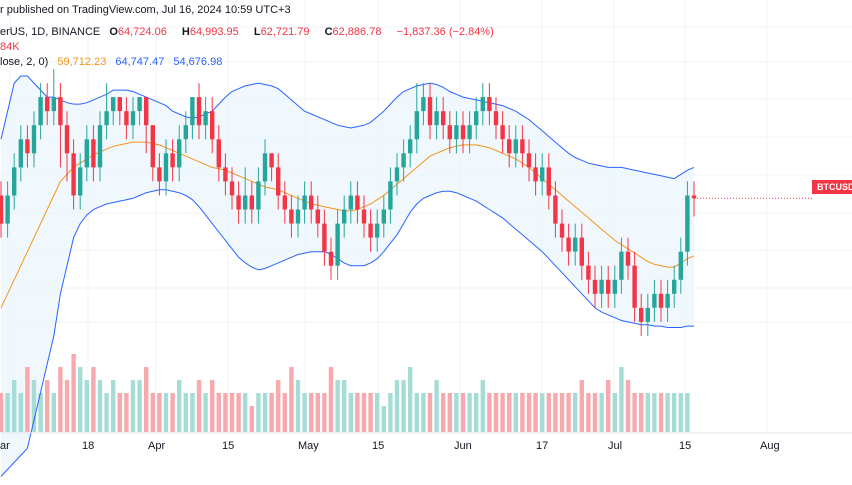 This screenshot has height=485, width=852. Describe the element at coordinates (140, 62) in the screenshot. I see `bollinger-upper-value: 64,747.47` at that location.